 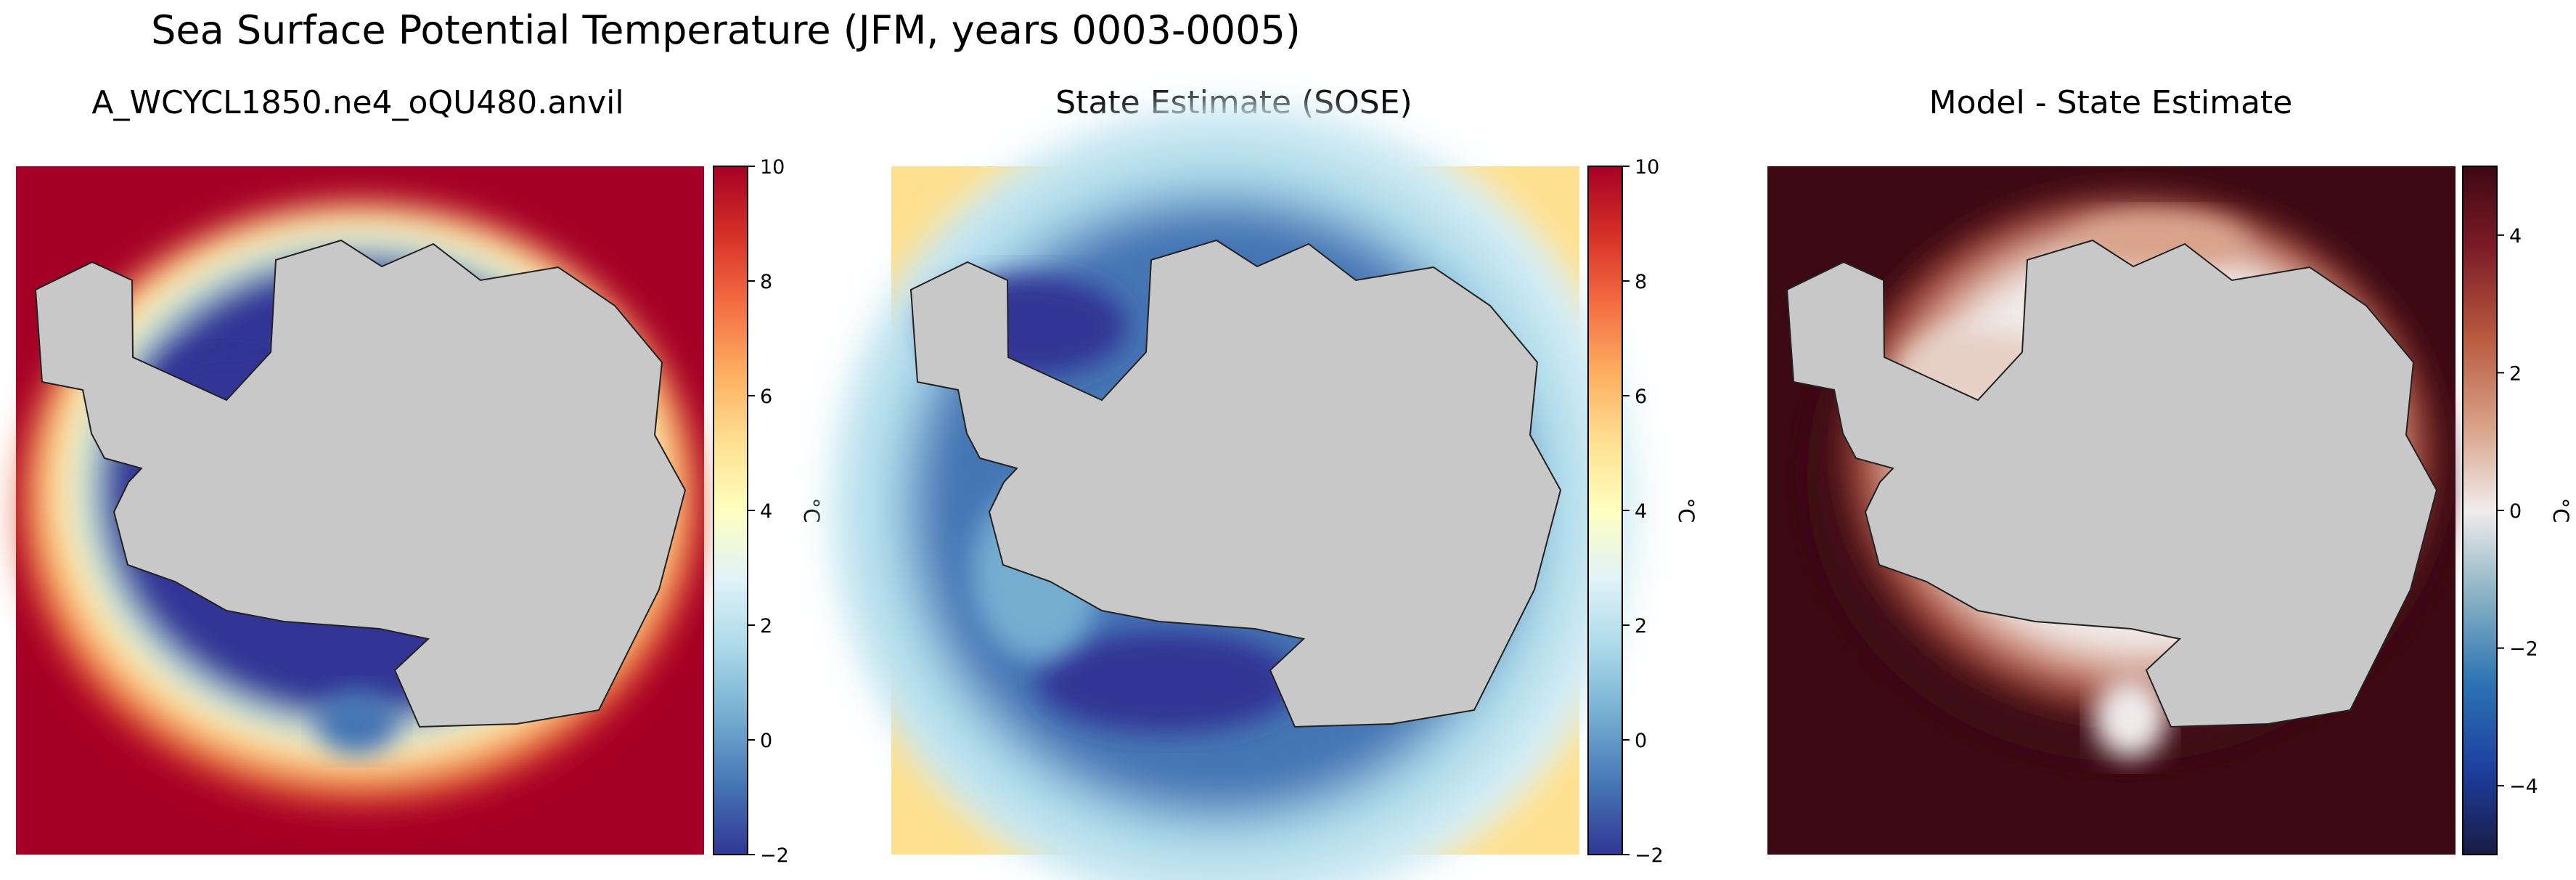 I want to click on panel-title: Model - State Estimate, so click(x=2111, y=102).